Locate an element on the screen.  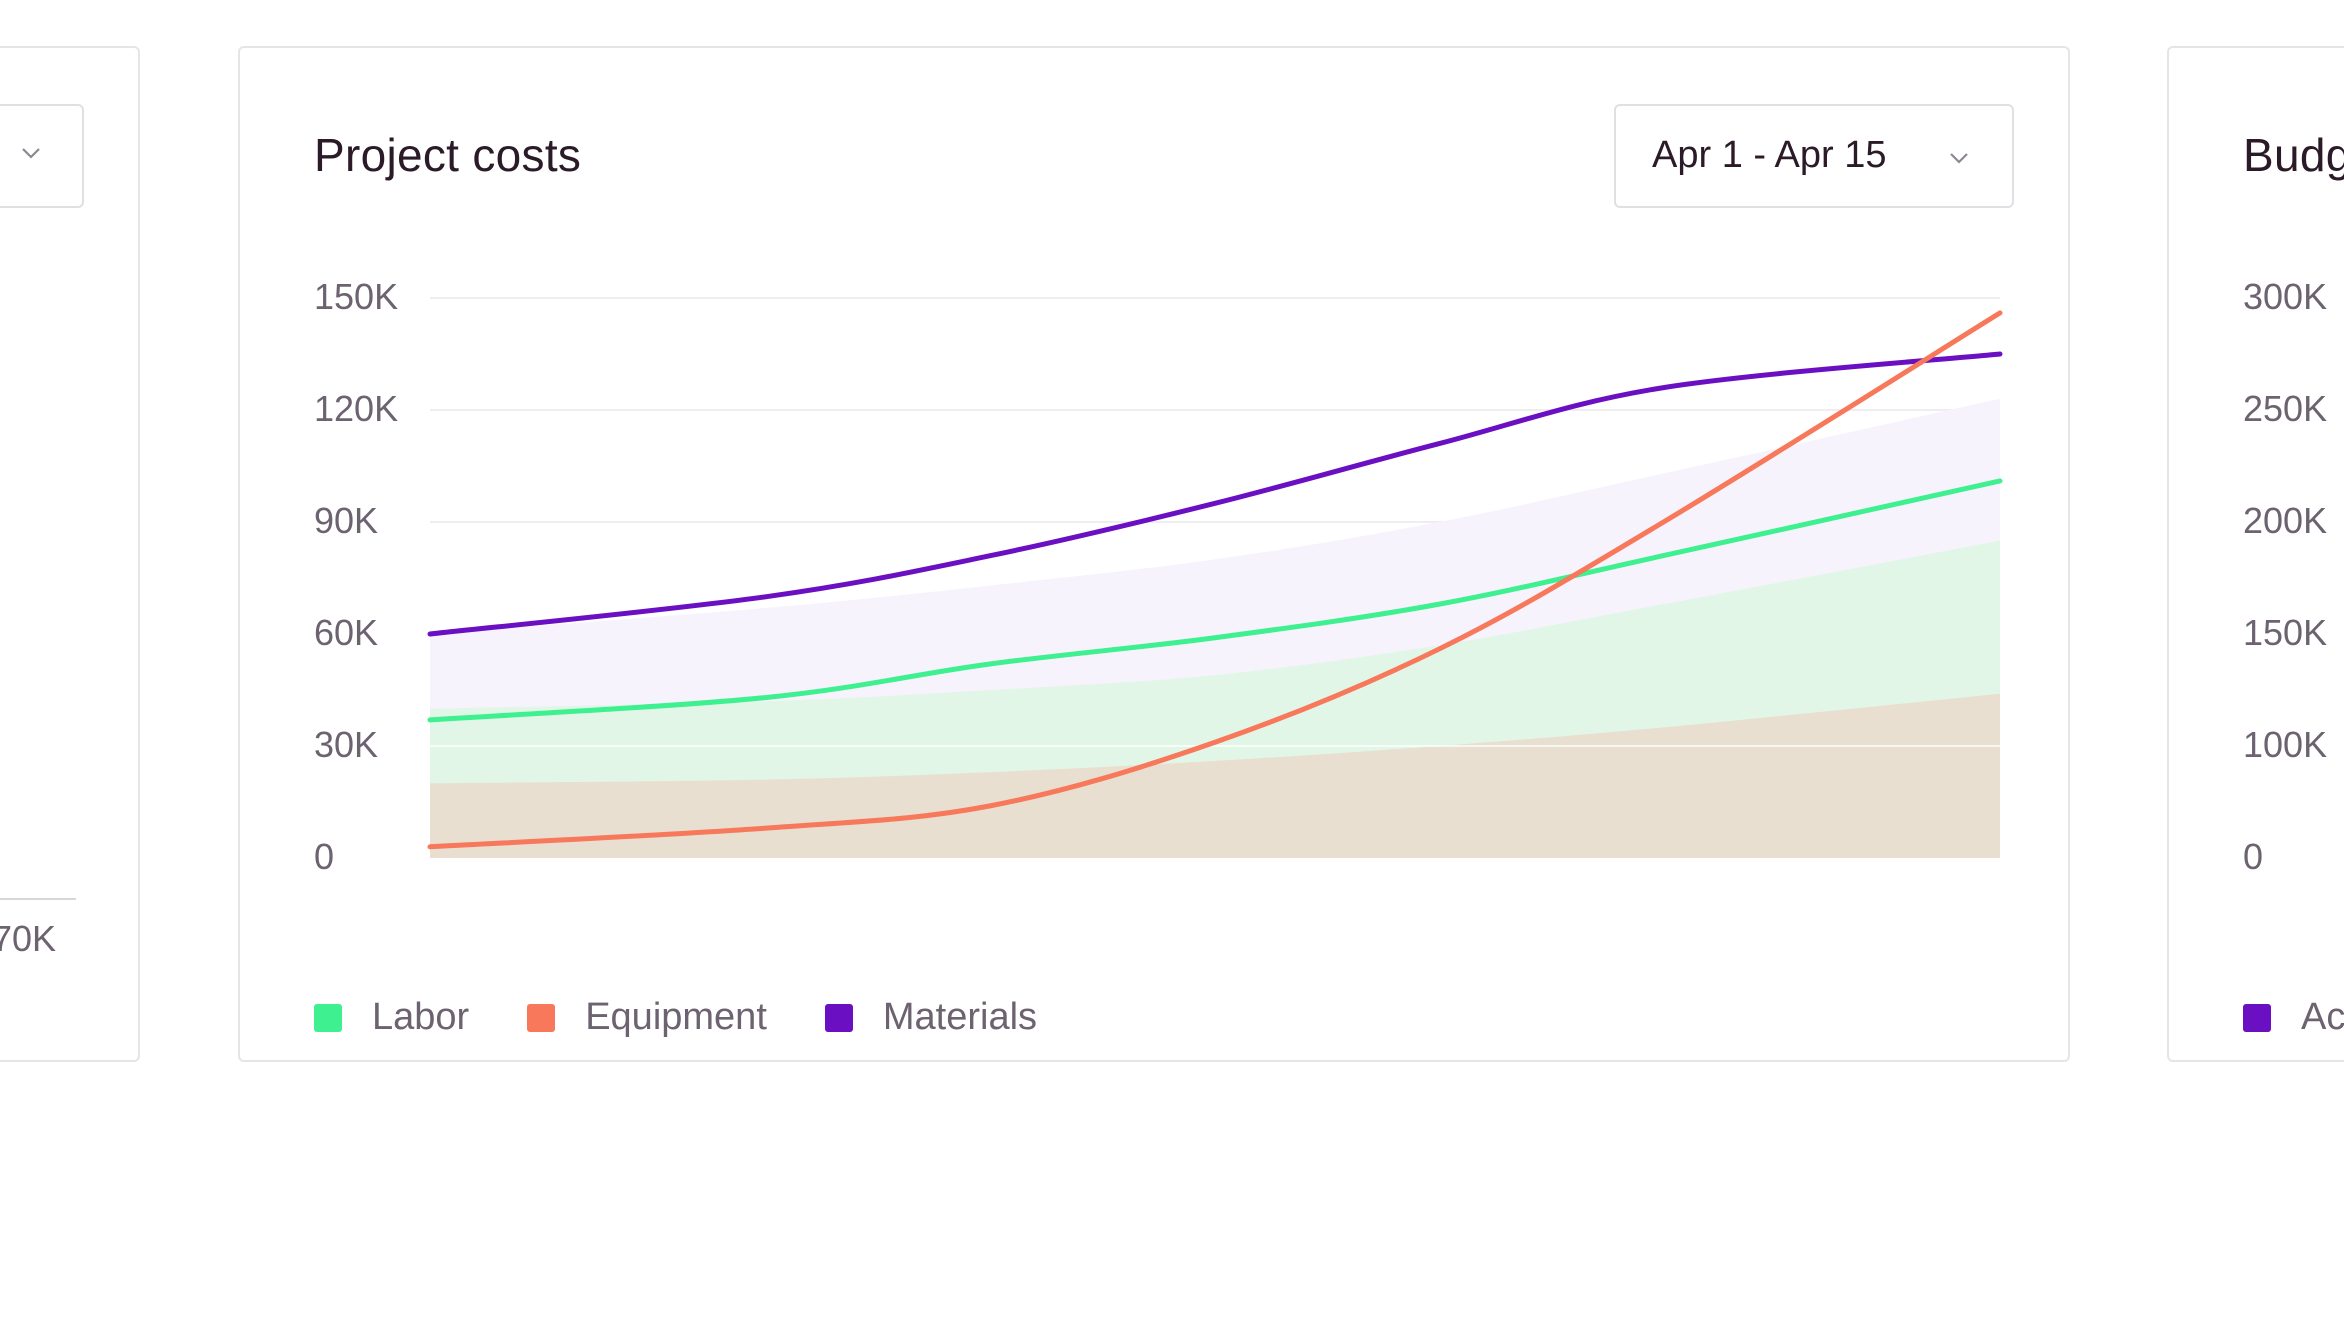
legend-label: Materials is located at coordinates (960, 1017).